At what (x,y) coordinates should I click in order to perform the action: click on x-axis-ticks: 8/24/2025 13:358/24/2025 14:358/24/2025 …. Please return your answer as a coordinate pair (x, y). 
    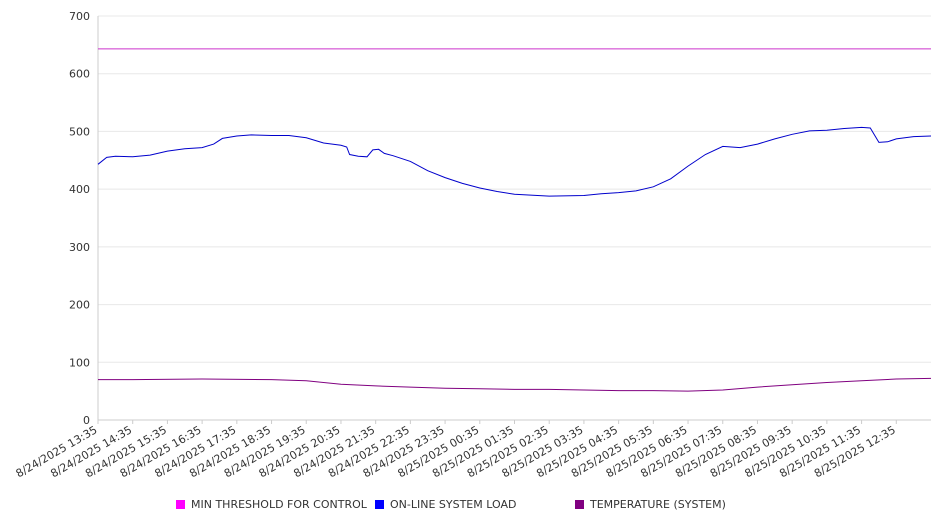
    Looking at the image, I should click on (456, 450).